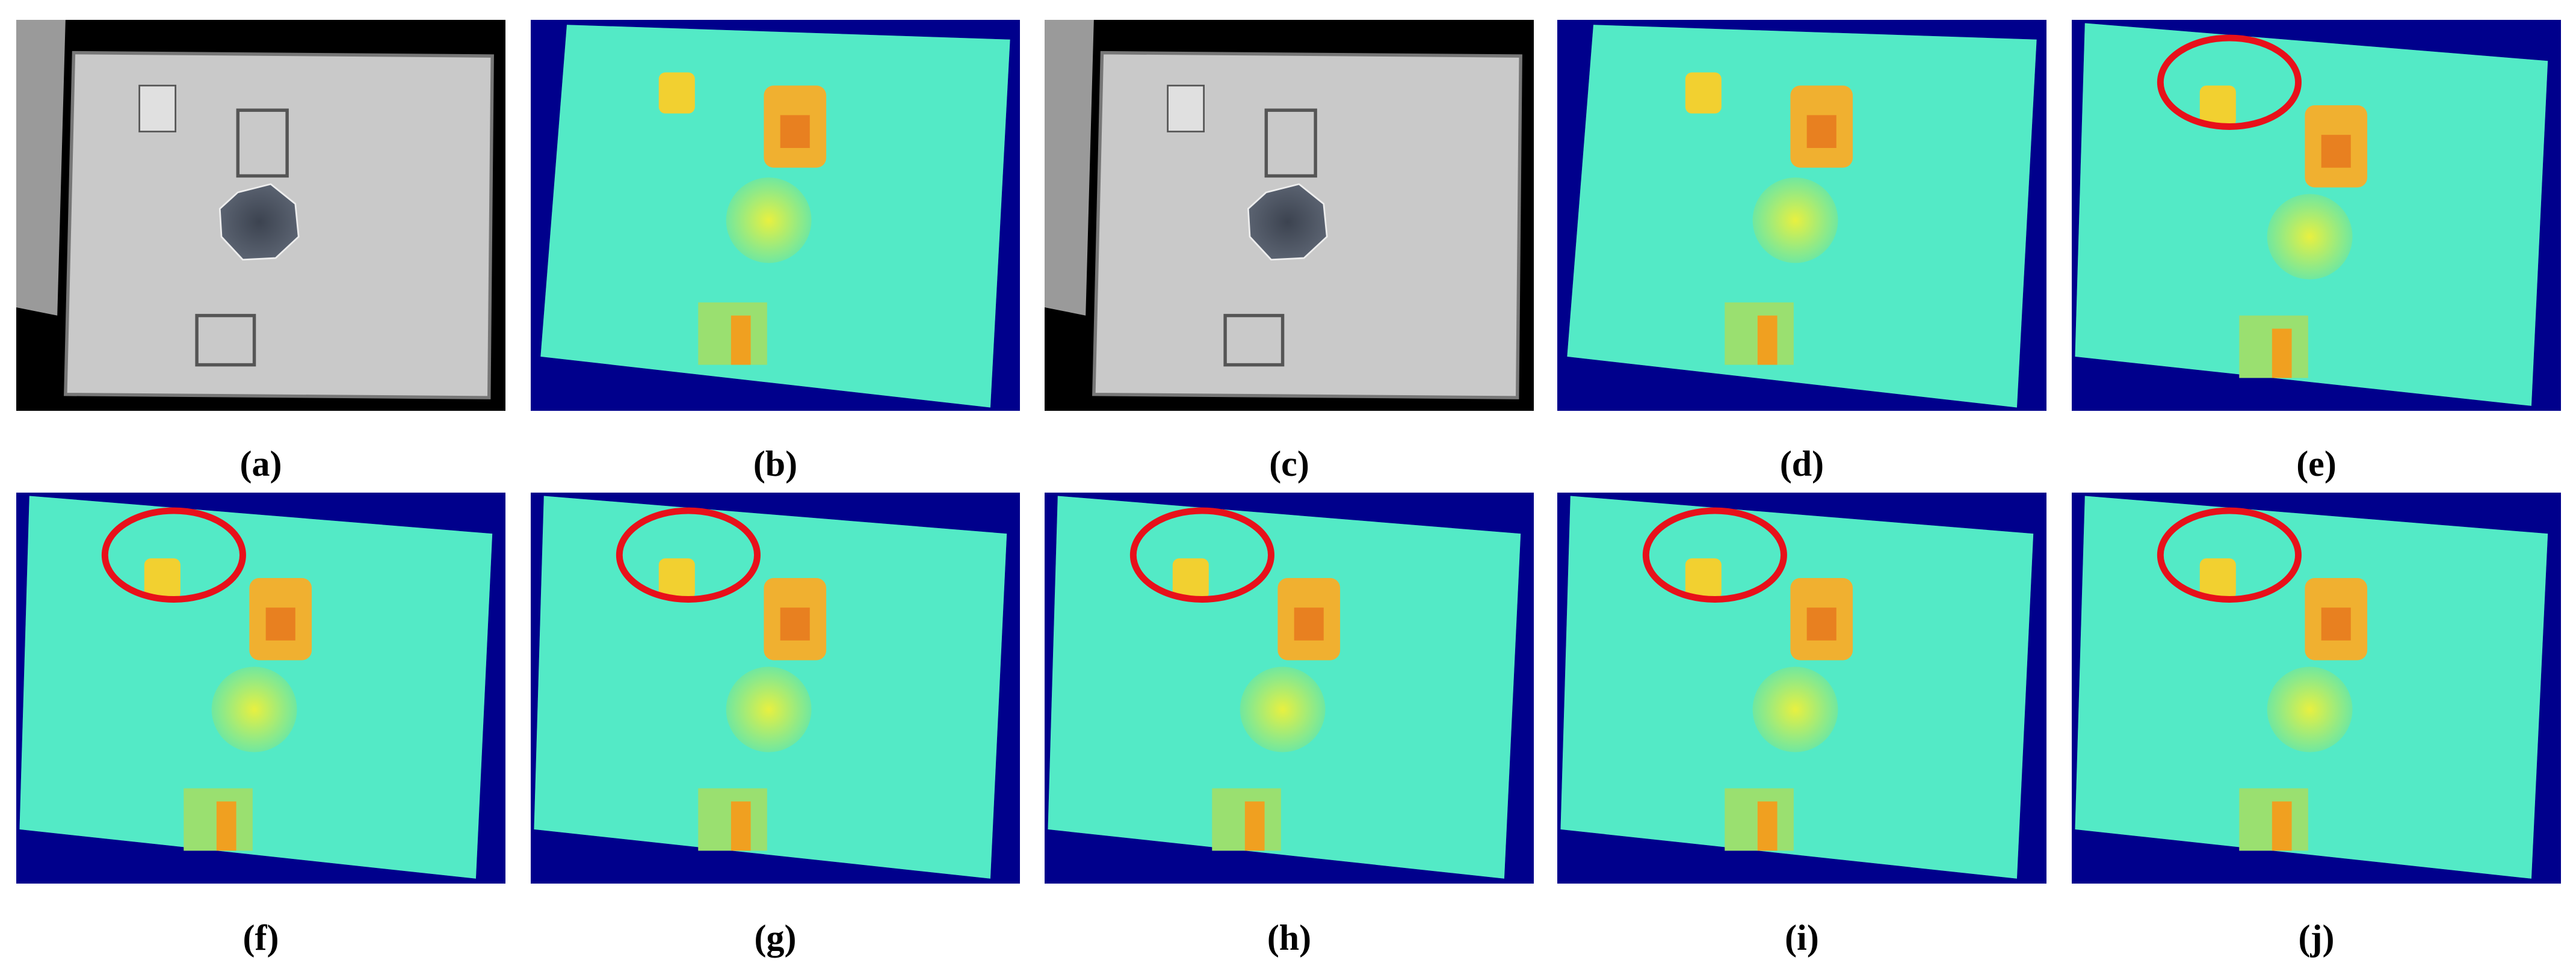  I want to click on panel-label: (h), so click(1289, 938).